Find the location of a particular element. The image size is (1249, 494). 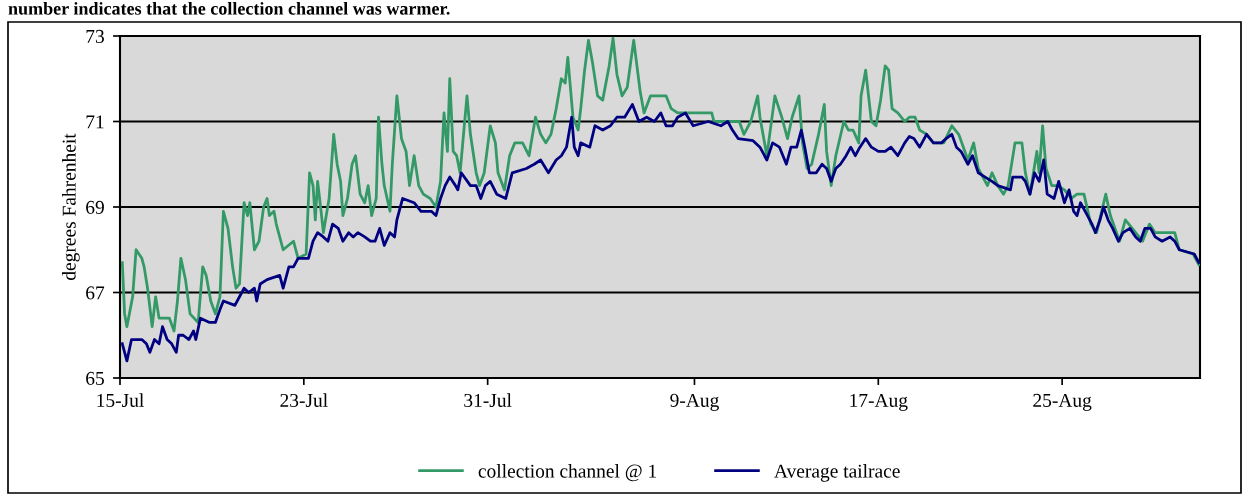

y-tick-label: 71 is located at coordinates (95, 122).